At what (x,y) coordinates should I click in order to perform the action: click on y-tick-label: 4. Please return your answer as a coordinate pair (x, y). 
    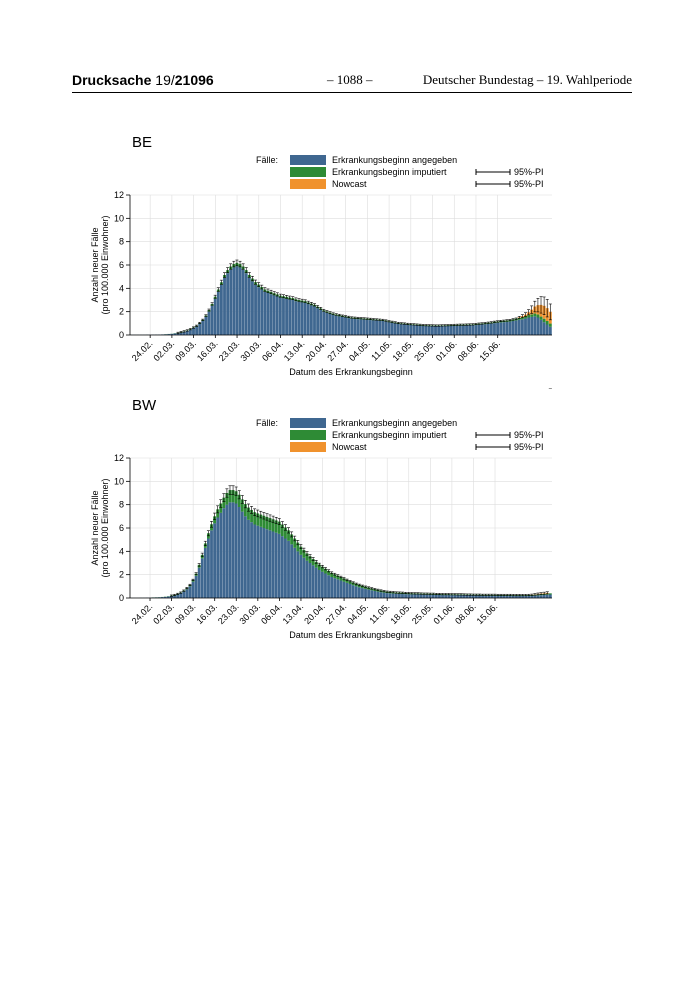
    Looking at the image, I should click on (121, 288).